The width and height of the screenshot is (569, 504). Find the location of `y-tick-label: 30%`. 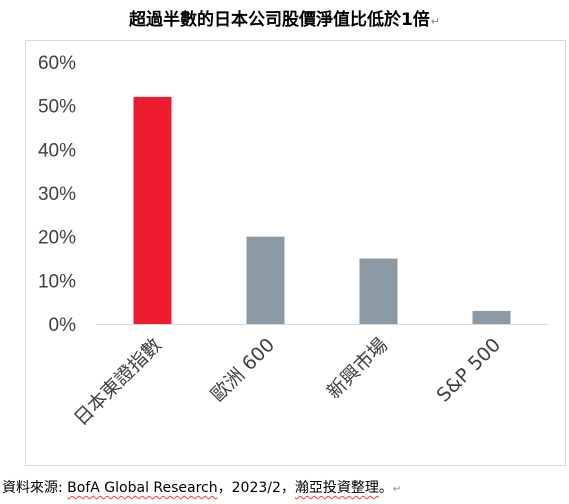

y-tick-label: 30% is located at coordinates (57, 194).